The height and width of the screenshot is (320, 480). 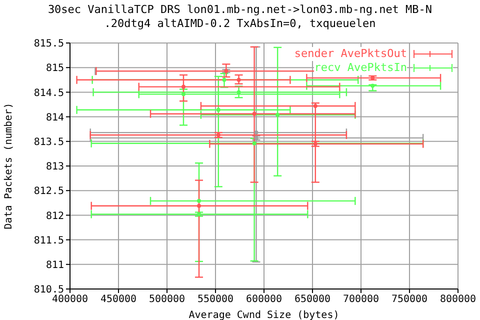 What do you see at coordinates (215, 300) in the screenshot?
I see `x-tick-label: 550000` at bounding box center [215, 300].